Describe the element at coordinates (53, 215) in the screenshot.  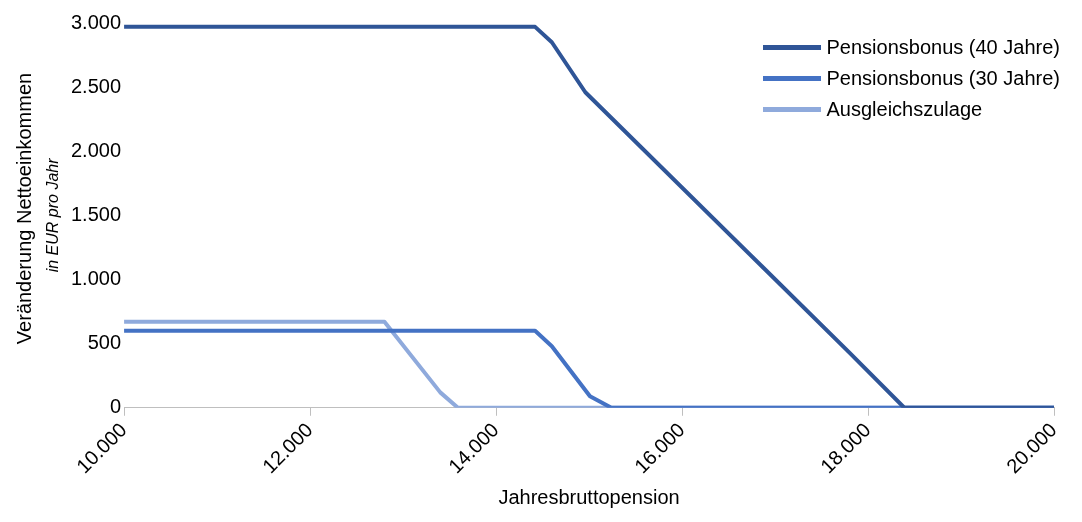
I see `text: in EUR pro Jahr` at that location.